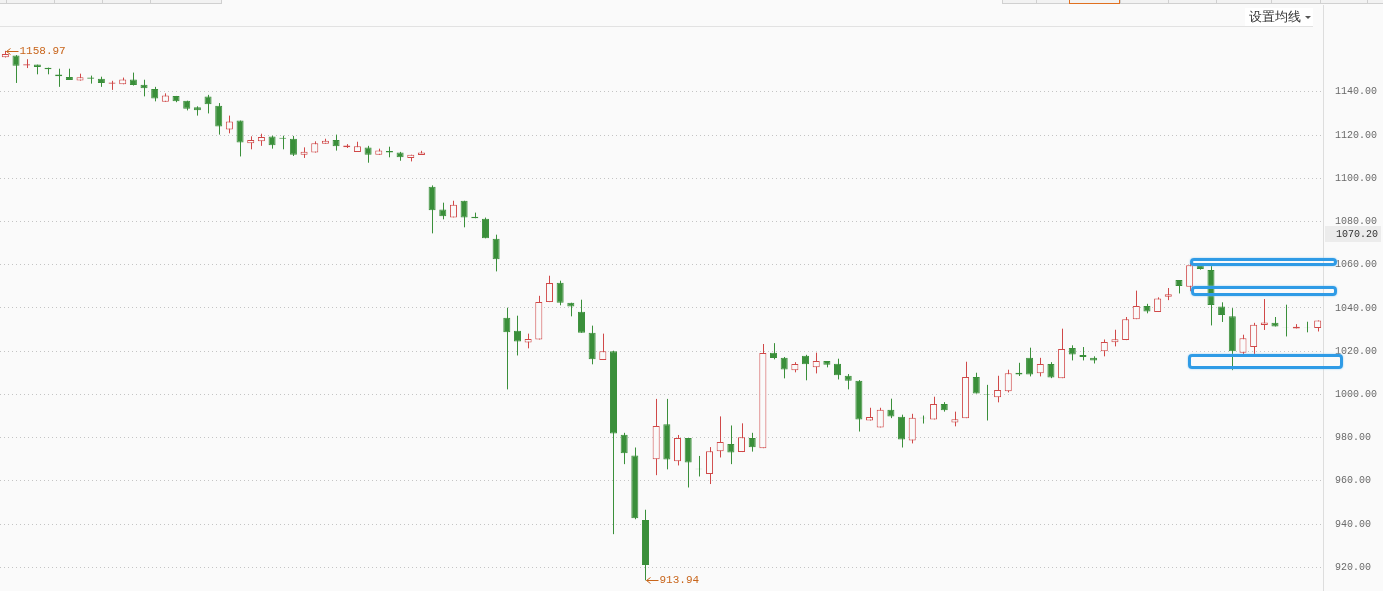 This screenshot has width=1383, height=591. What do you see at coordinates (1356, 351) in the screenshot?
I see `y-tick-label: 1020.00` at bounding box center [1356, 351].